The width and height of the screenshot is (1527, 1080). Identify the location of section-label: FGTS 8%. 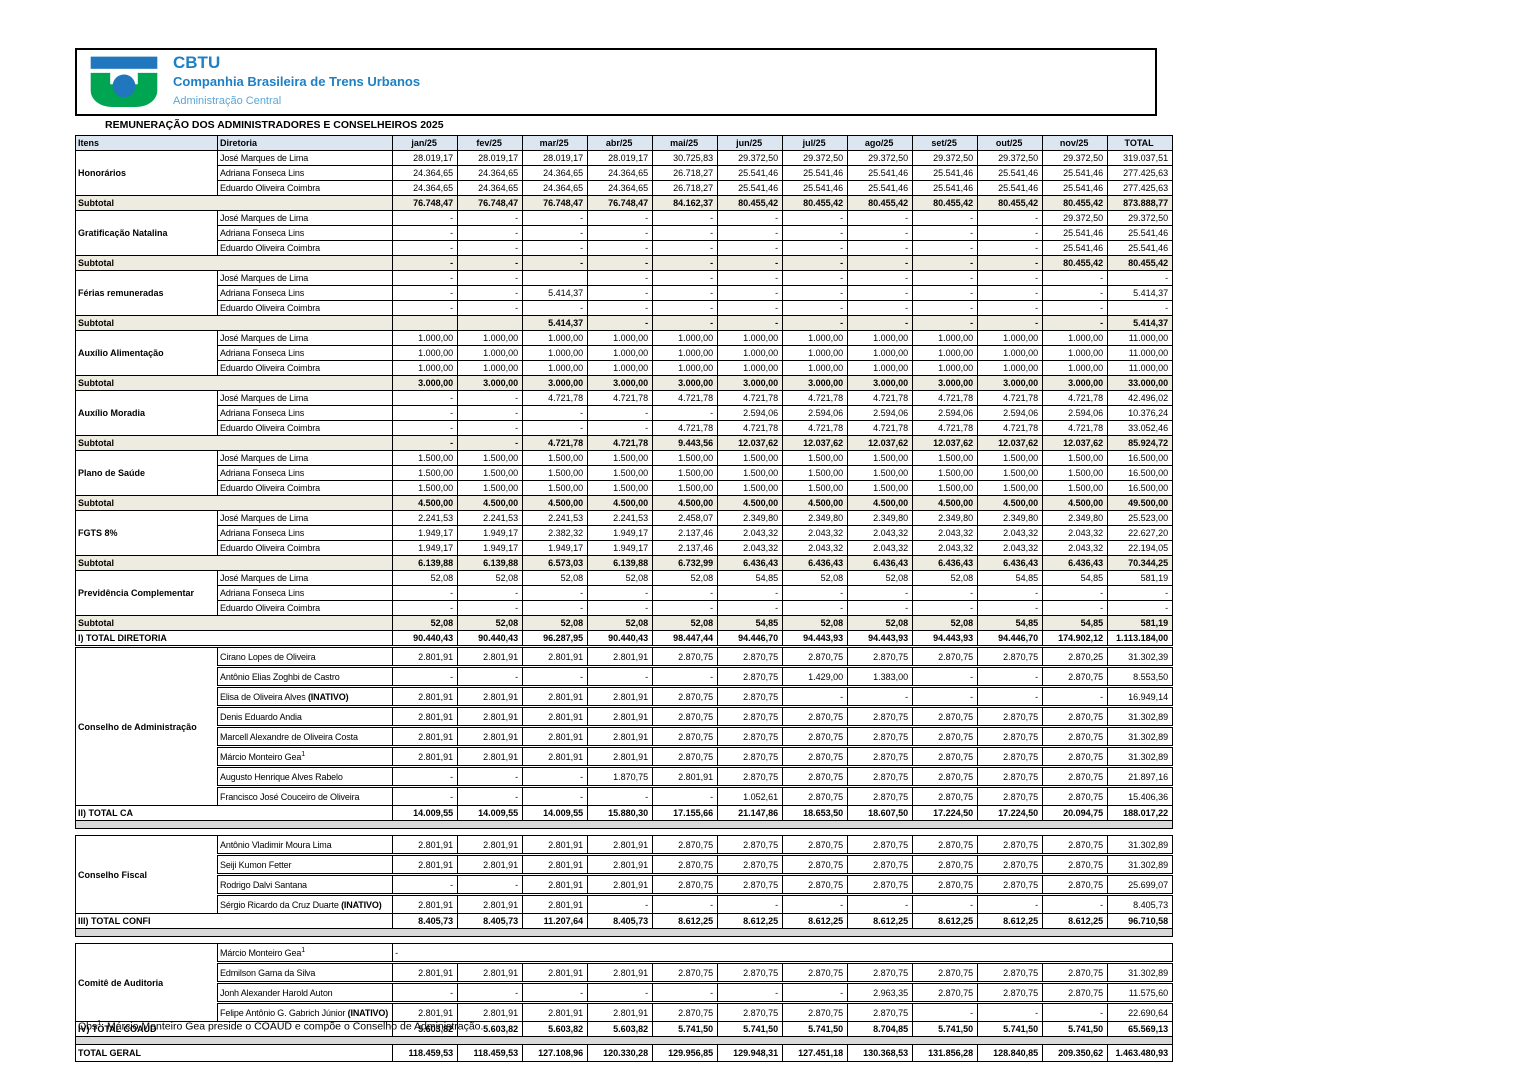
(146, 533).